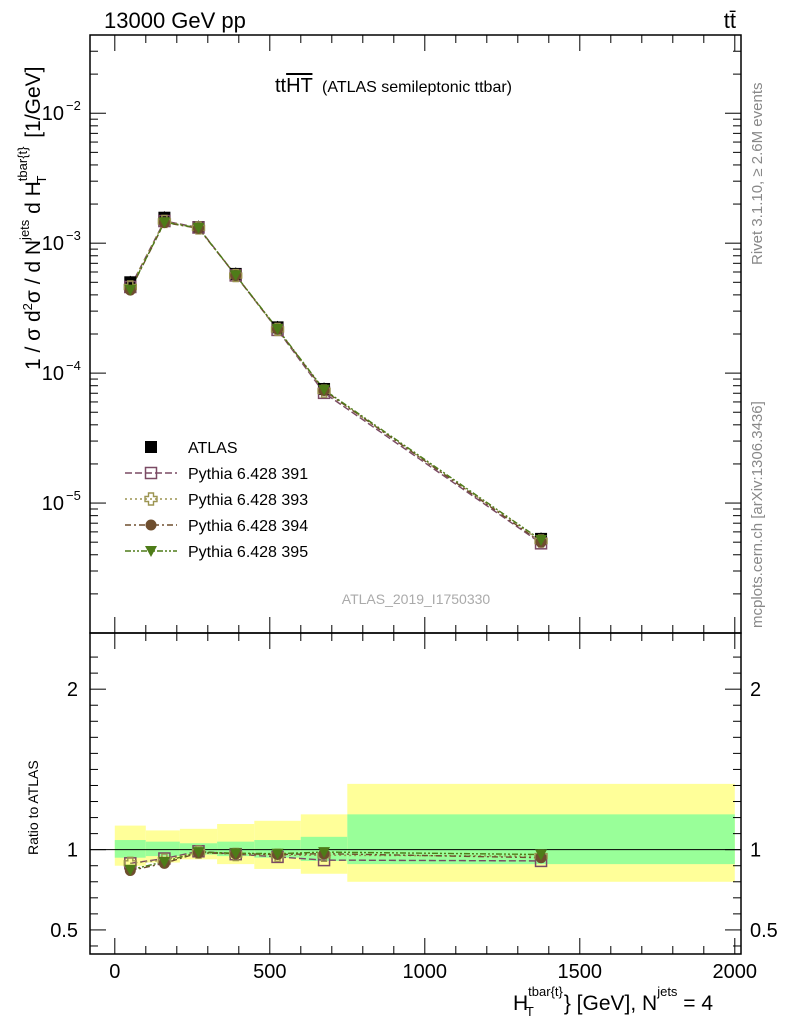  What do you see at coordinates (248, 552) in the screenshot?
I see `legend-label-395: Pythia 6.428 395` at bounding box center [248, 552].